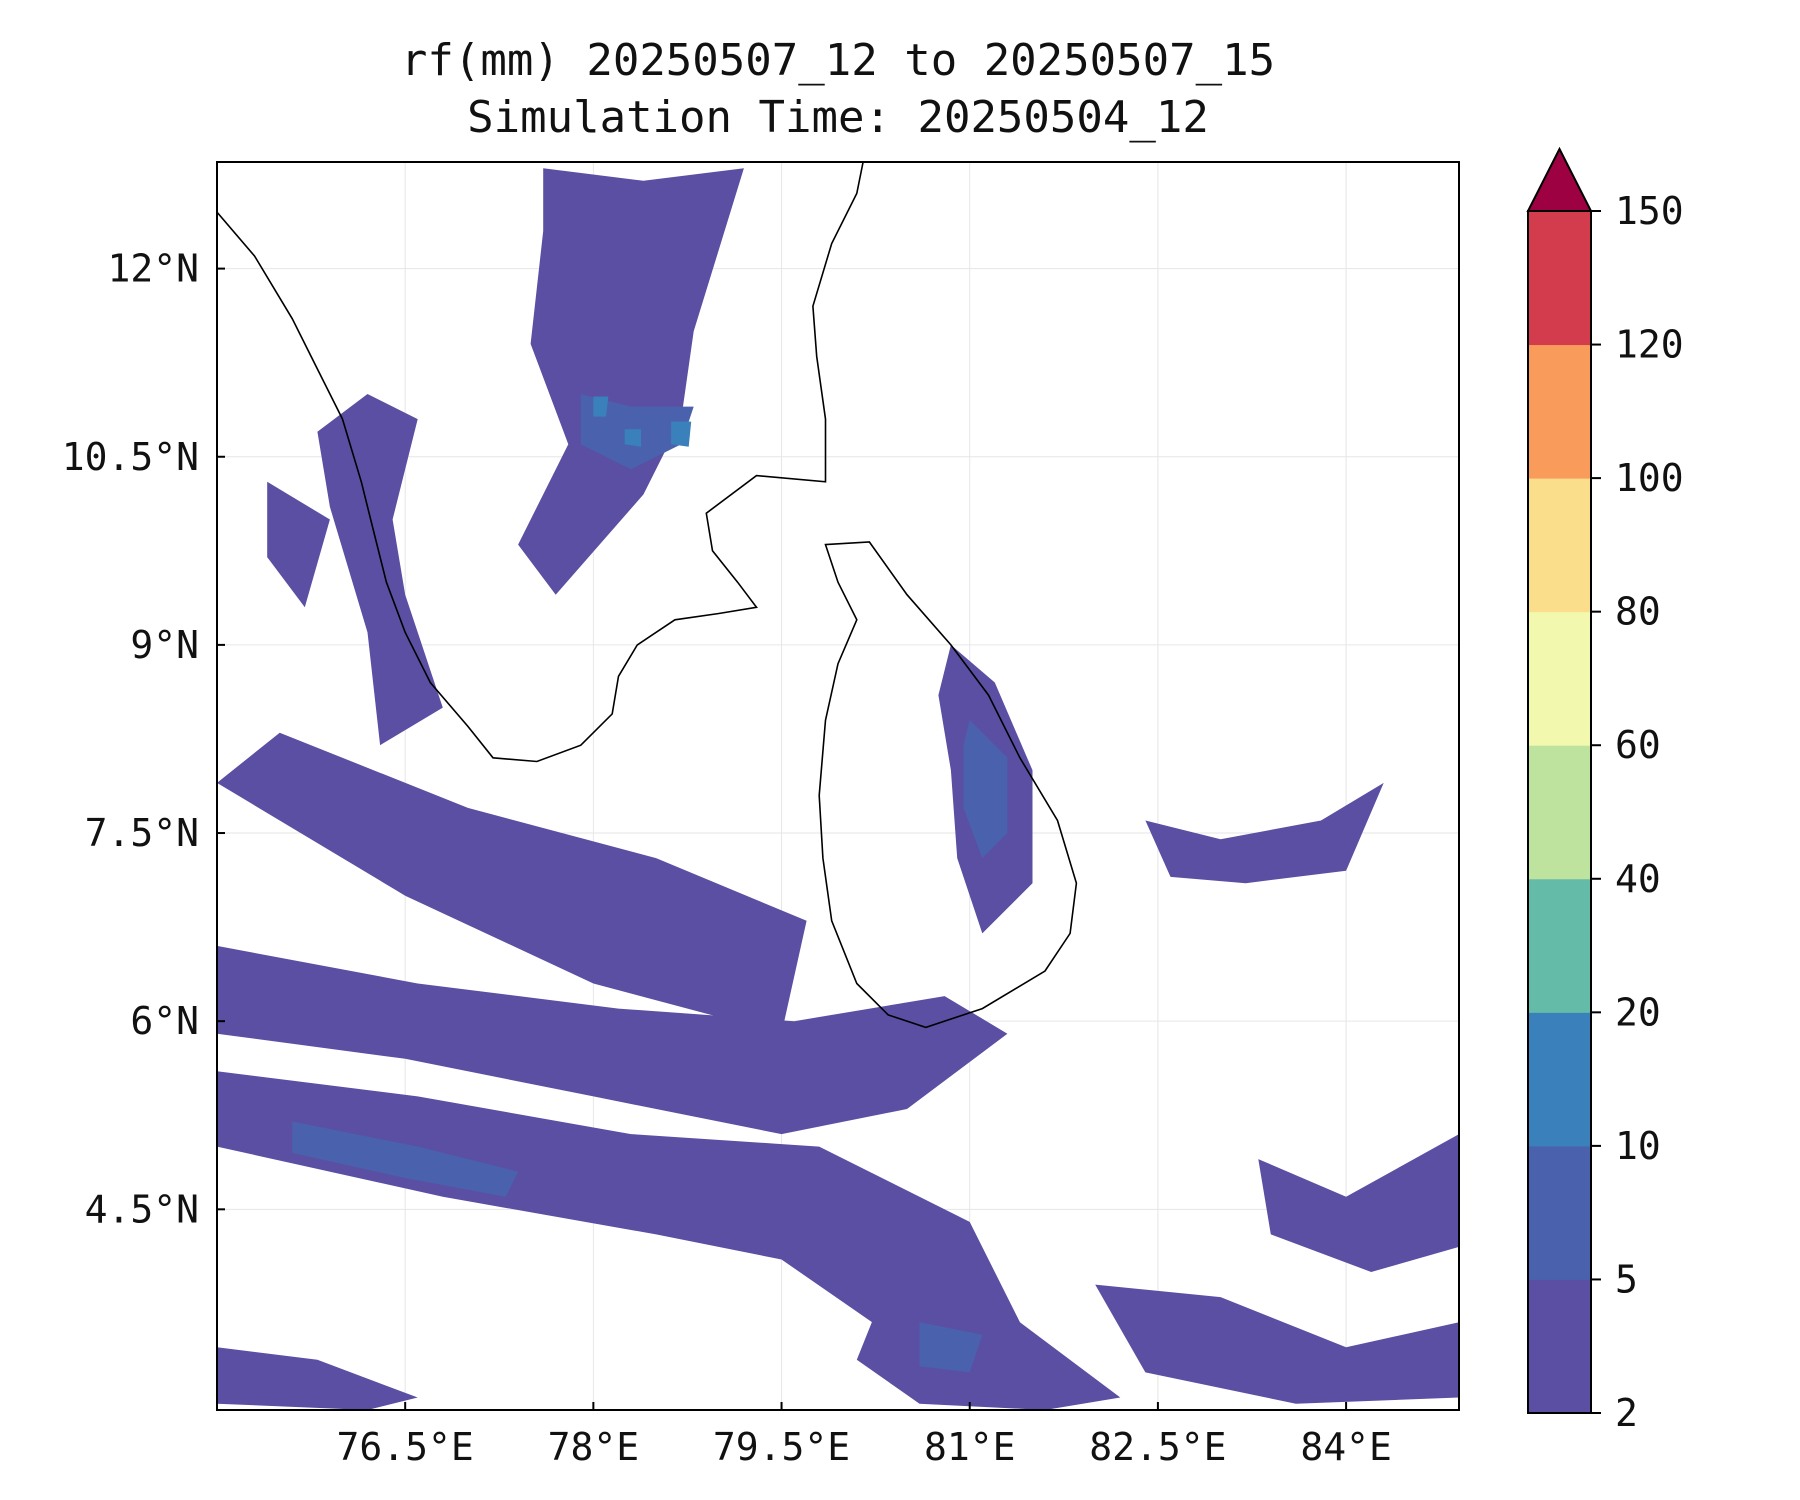 The image size is (1800, 1500). What do you see at coordinates (164, 1021) in the screenshot?
I see `lat-tick-label: 6°N` at bounding box center [164, 1021].